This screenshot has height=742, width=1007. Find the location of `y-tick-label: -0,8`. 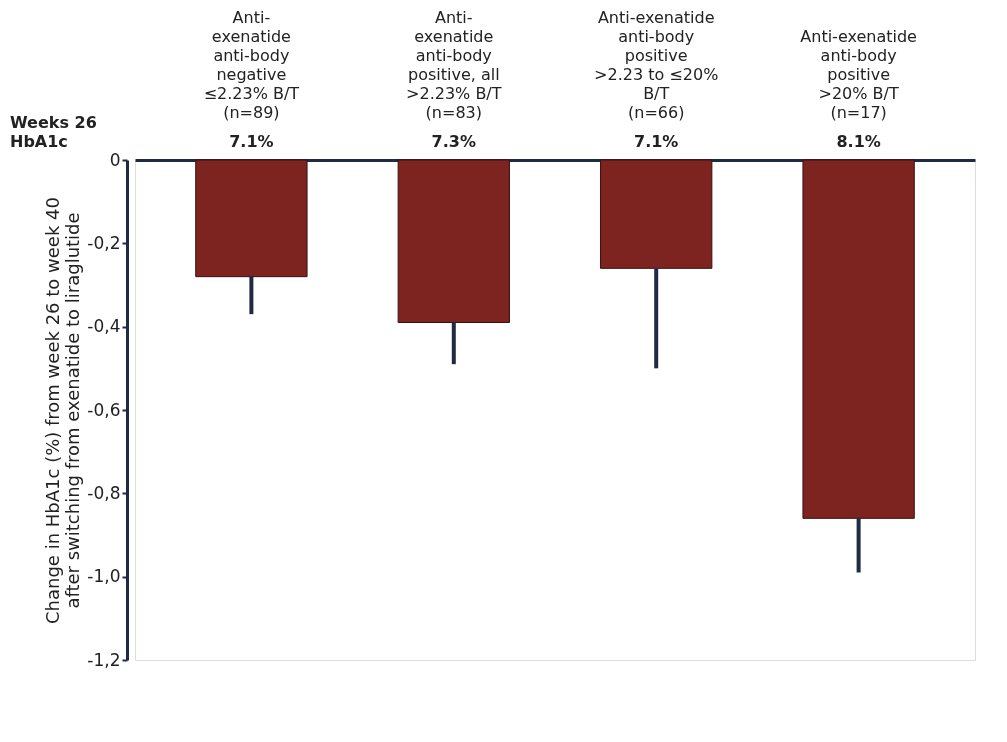

y-tick-label: -0,8 is located at coordinates (104, 492).